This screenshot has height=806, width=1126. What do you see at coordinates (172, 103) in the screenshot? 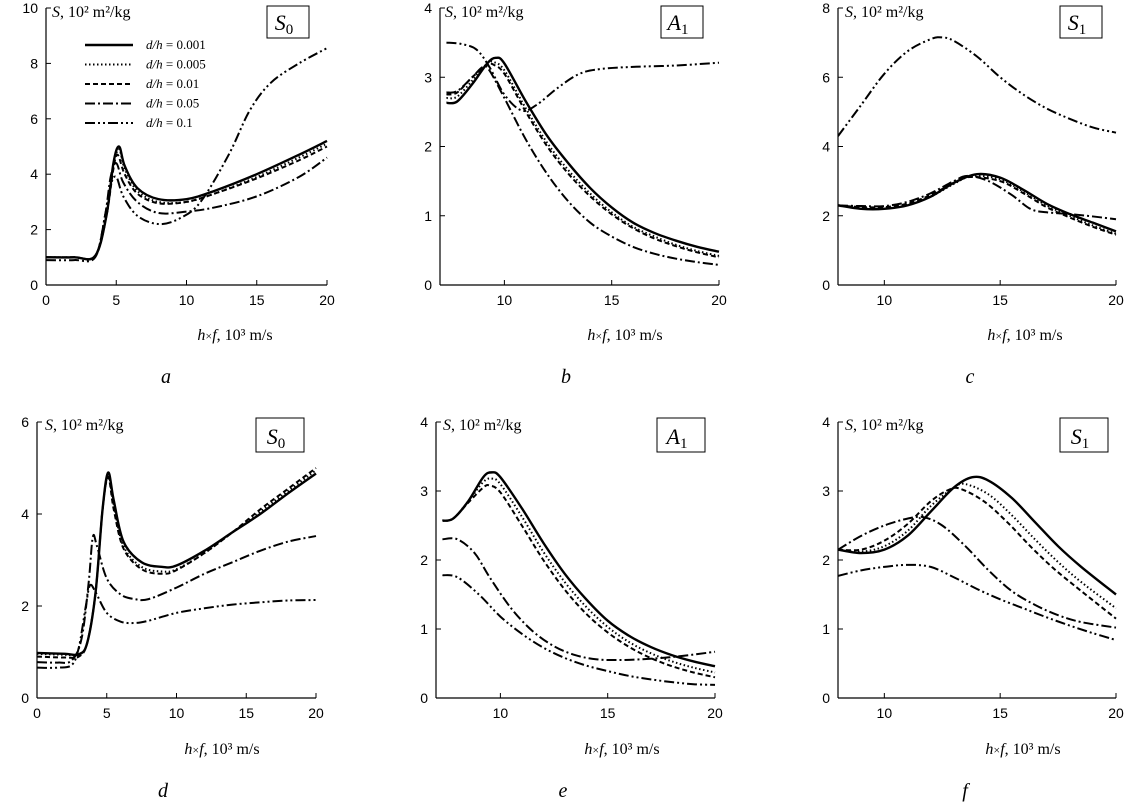
I see `legend-label: d/h = 0.05` at bounding box center [172, 103].